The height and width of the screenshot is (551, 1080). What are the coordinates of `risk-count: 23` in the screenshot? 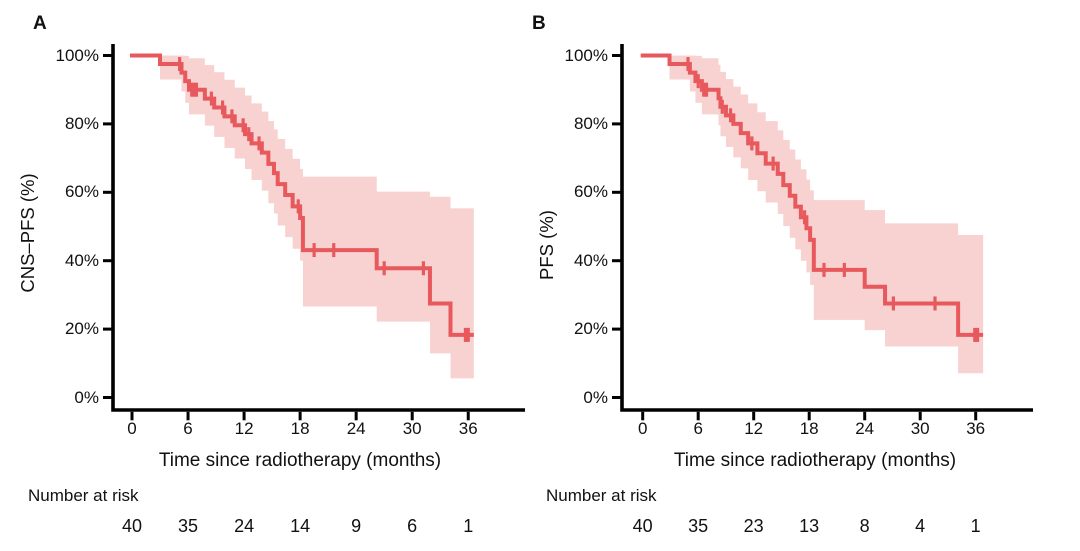 It's located at (753, 526).